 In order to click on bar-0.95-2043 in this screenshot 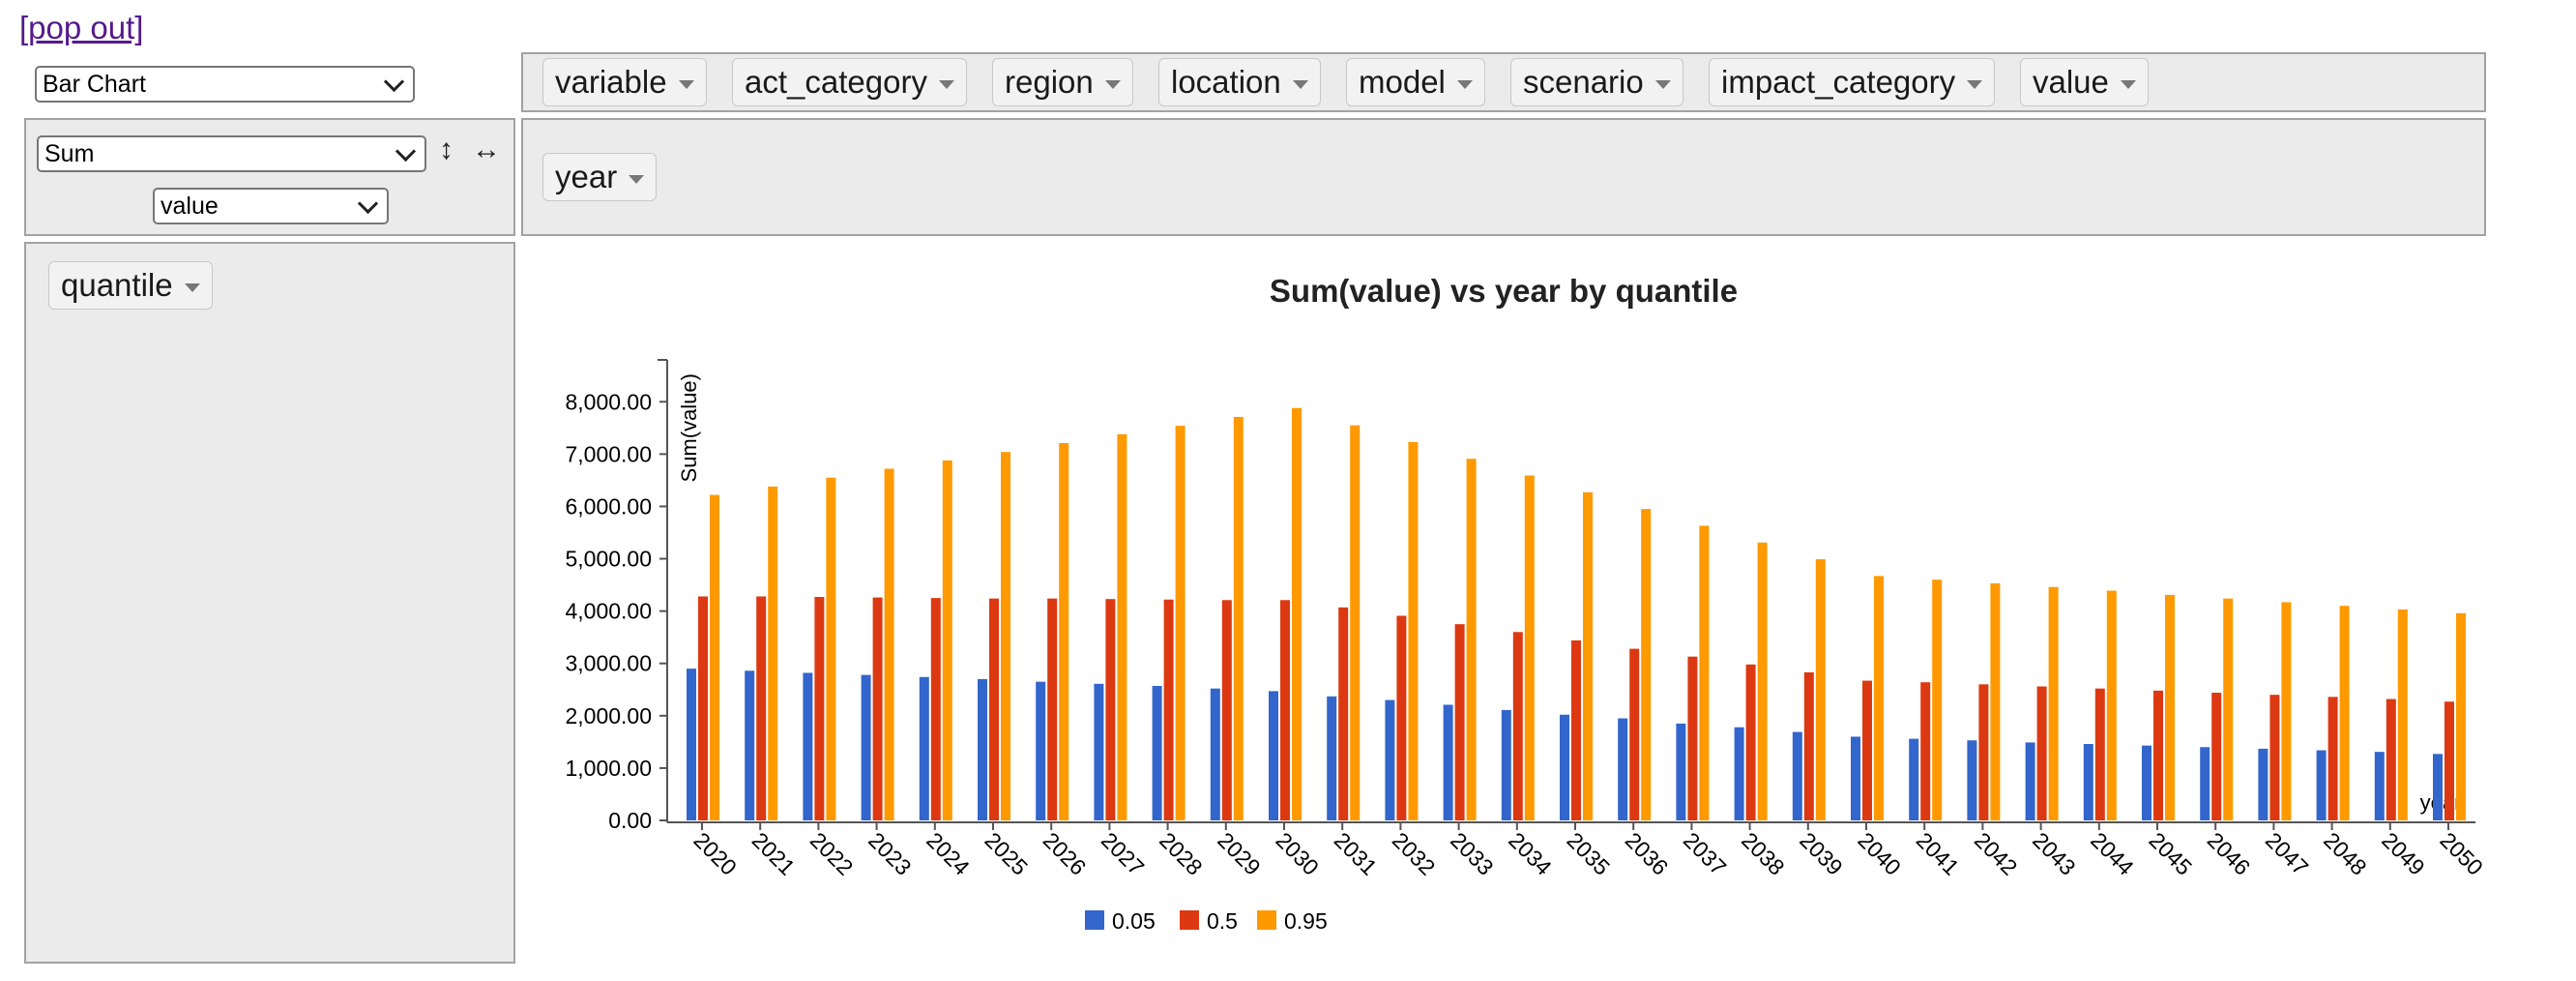, I will do `click(2053, 703)`.